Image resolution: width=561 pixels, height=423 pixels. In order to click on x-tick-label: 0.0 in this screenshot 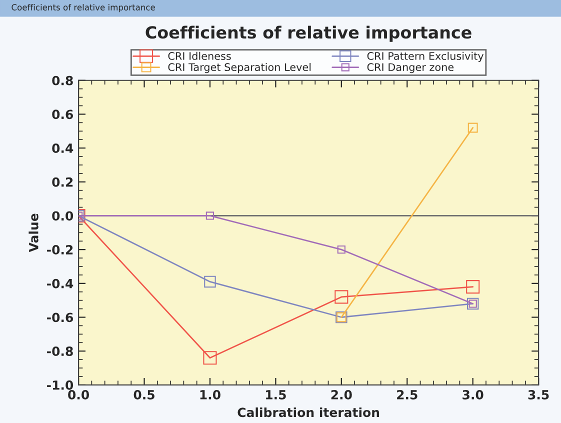, I will do `click(79, 395)`.